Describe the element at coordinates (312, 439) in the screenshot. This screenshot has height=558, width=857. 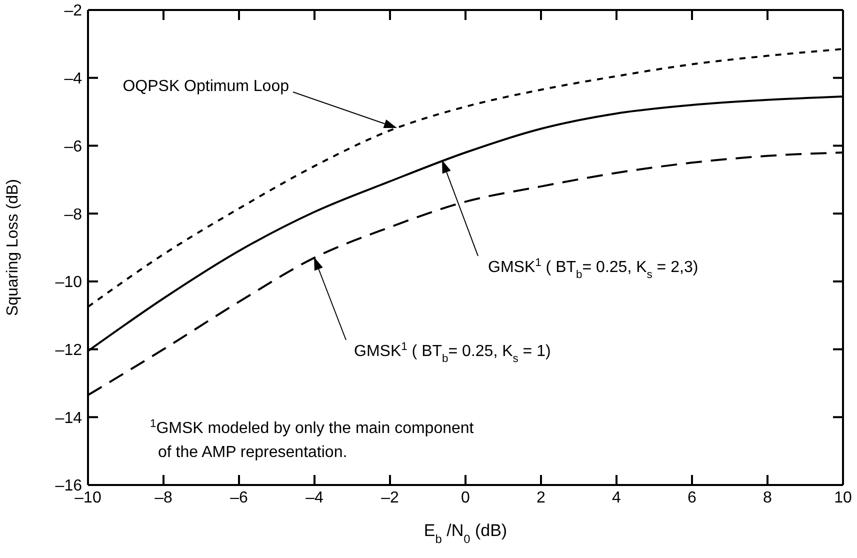
I see `annotation: $^{1}$GMSK modeled by only the main component of the AMP representation.` at that location.